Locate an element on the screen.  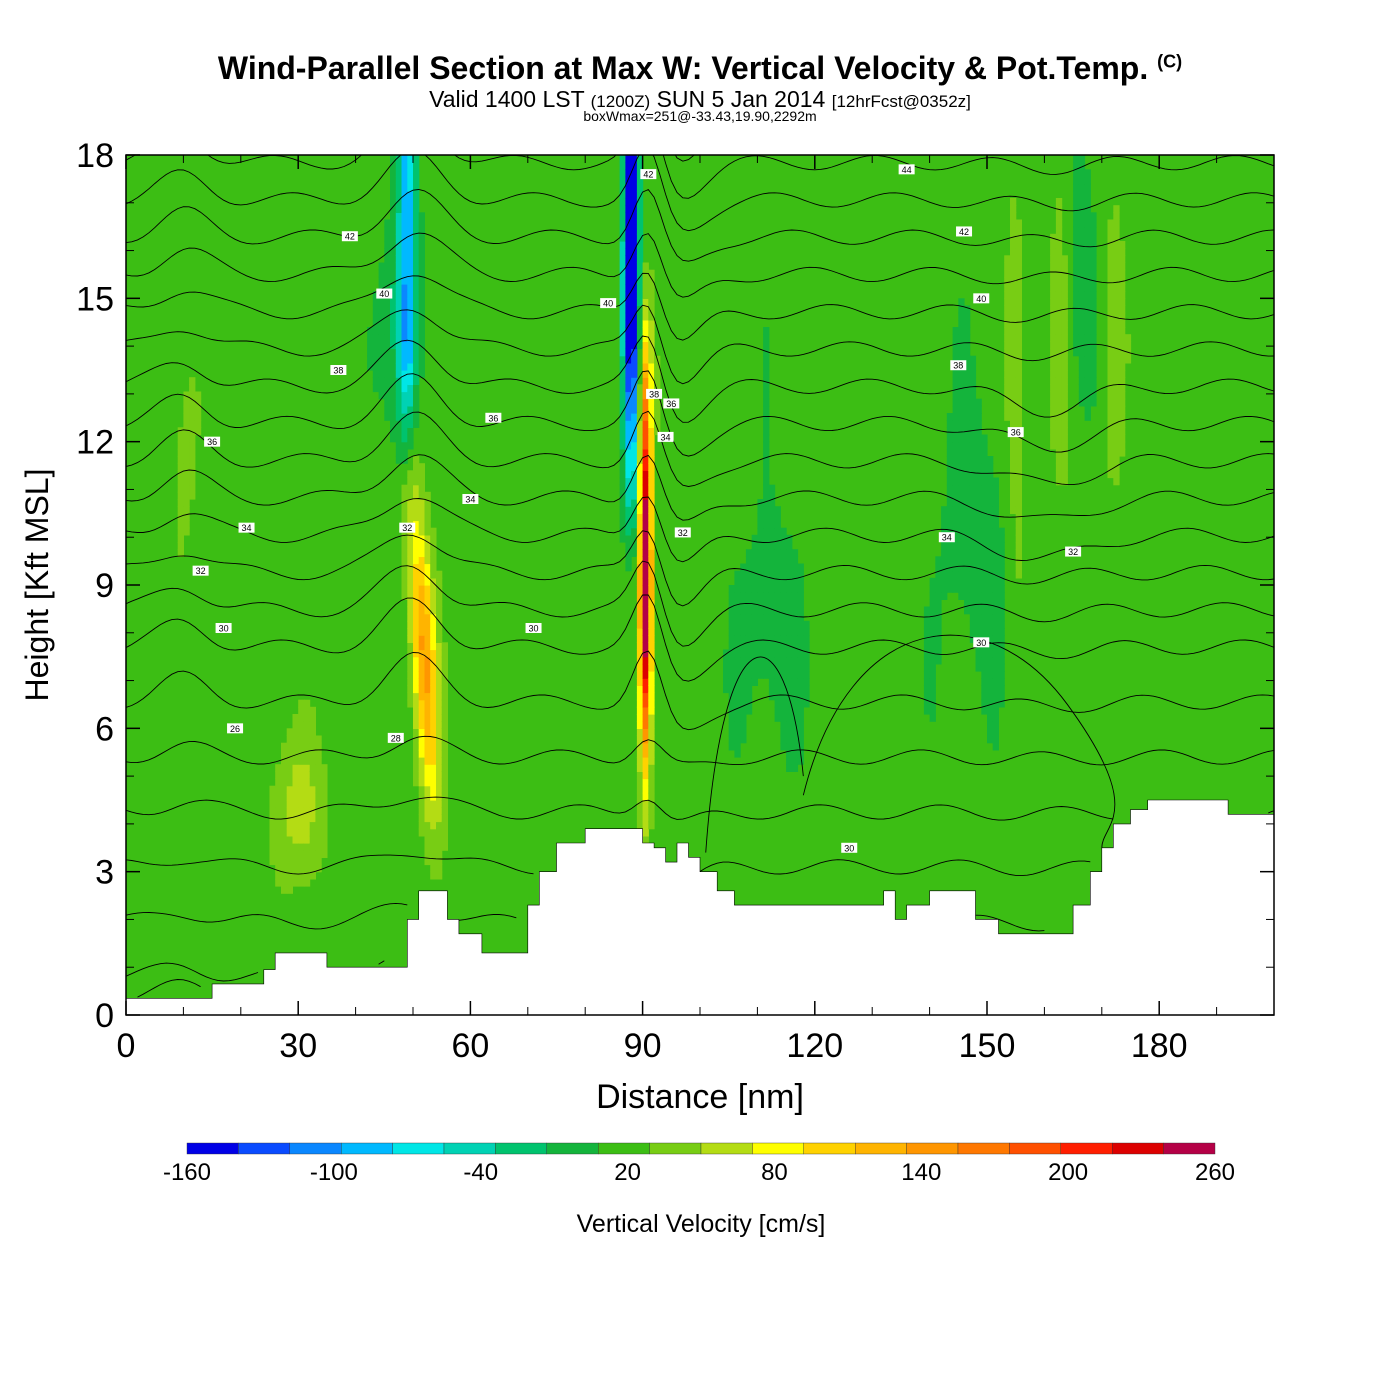
copyright-mark: (C) is located at coordinates (1170, 61).